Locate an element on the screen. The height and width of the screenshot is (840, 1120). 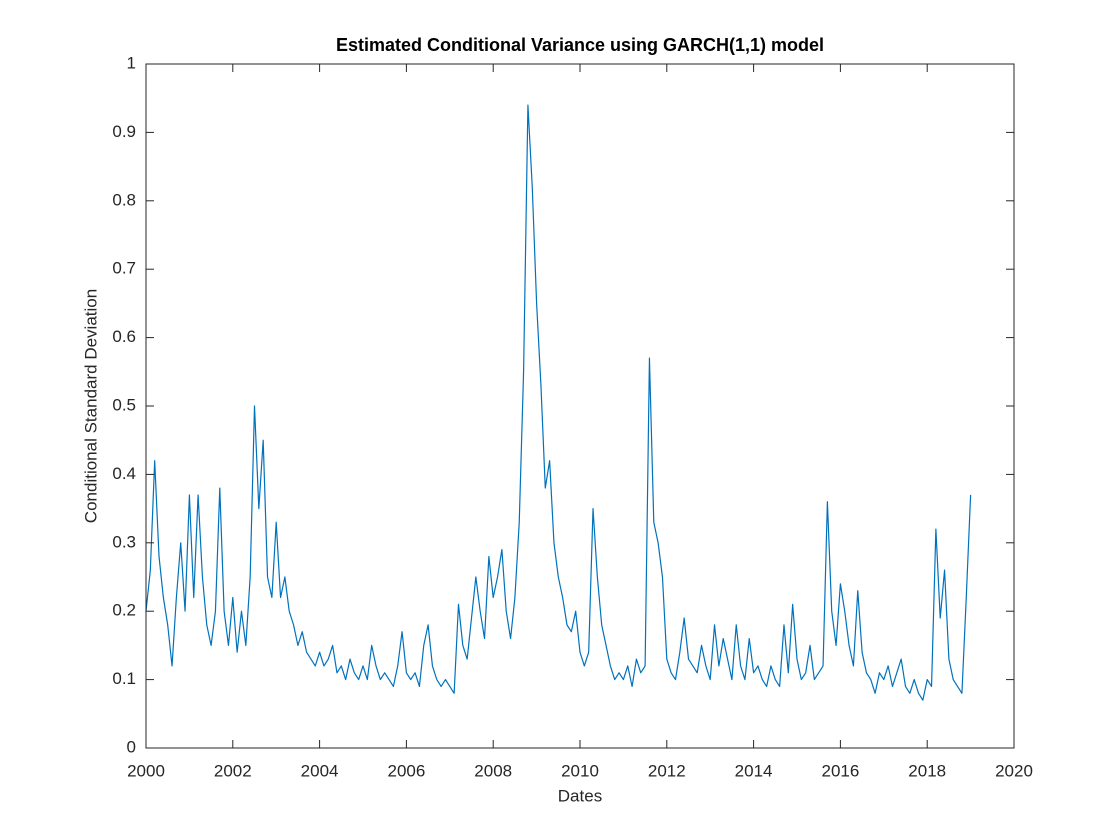
y-tick-label: 0.2 is located at coordinates (124, 610).